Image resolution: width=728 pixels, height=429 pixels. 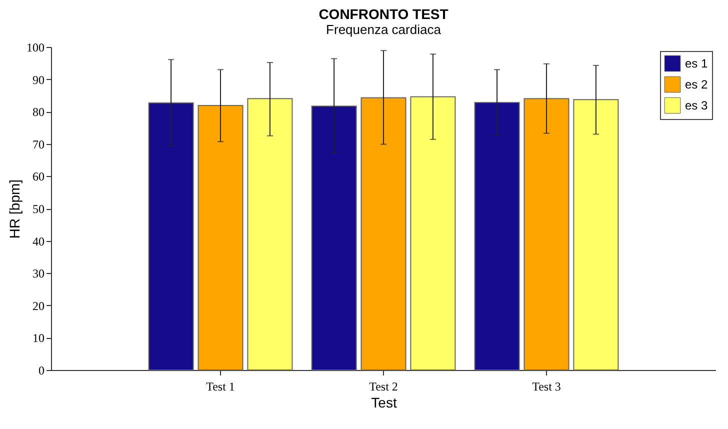 What do you see at coordinates (38, 209) in the screenshot?
I see `y-tick-label: 50` at bounding box center [38, 209].